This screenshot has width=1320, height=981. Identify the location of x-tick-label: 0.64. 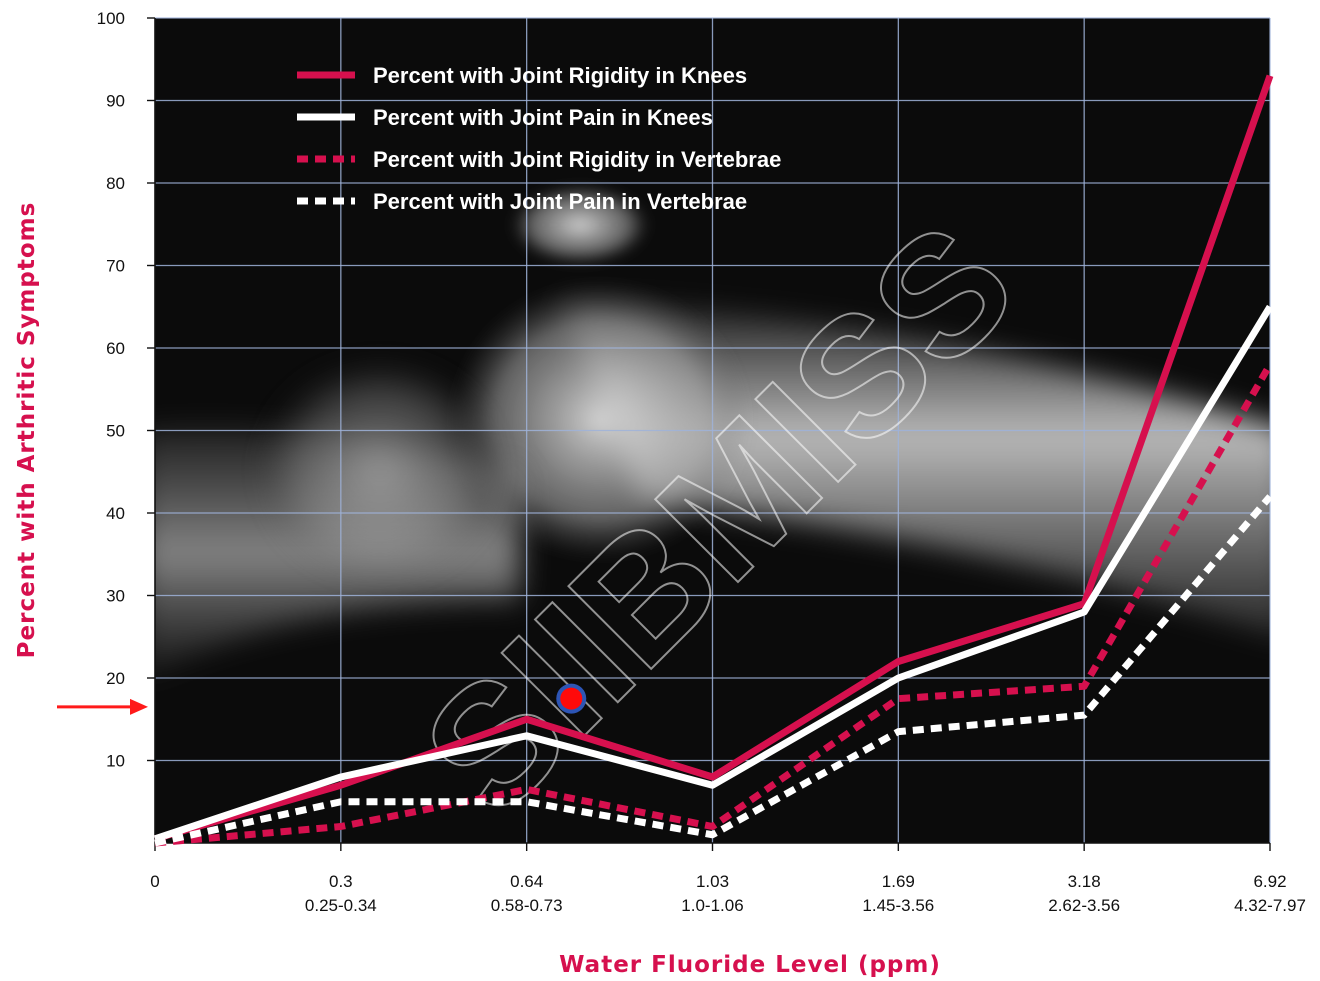
(526, 881).